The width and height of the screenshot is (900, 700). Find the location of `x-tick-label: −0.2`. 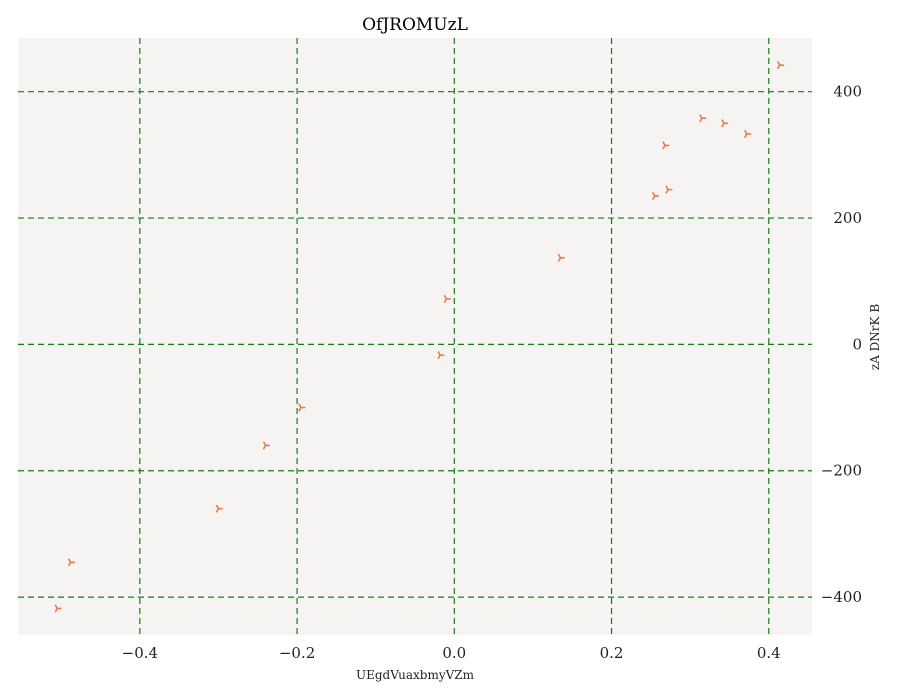

x-tick-label: −0.2 is located at coordinates (297, 653).